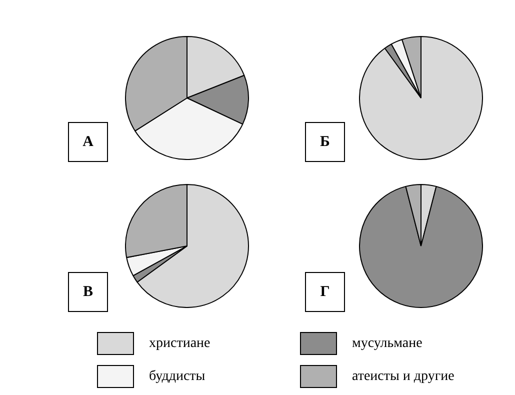 The width and height of the screenshot is (515, 395). What do you see at coordinates (325, 292) in the screenshot?
I see `text: Г` at bounding box center [325, 292].